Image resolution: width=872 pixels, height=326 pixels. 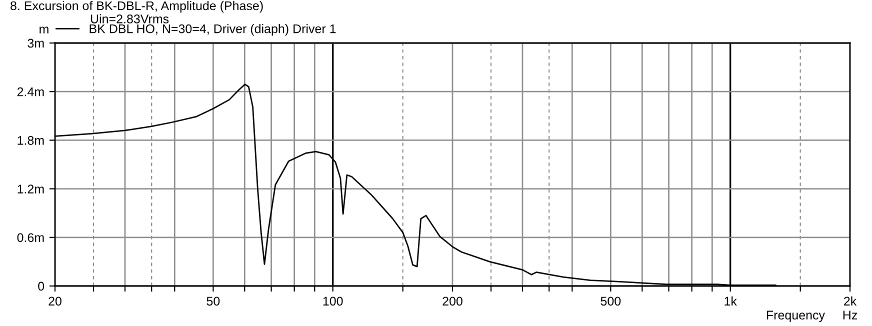 What do you see at coordinates (31, 189) in the screenshot?
I see `y-tick-label: 1.2m` at bounding box center [31, 189].